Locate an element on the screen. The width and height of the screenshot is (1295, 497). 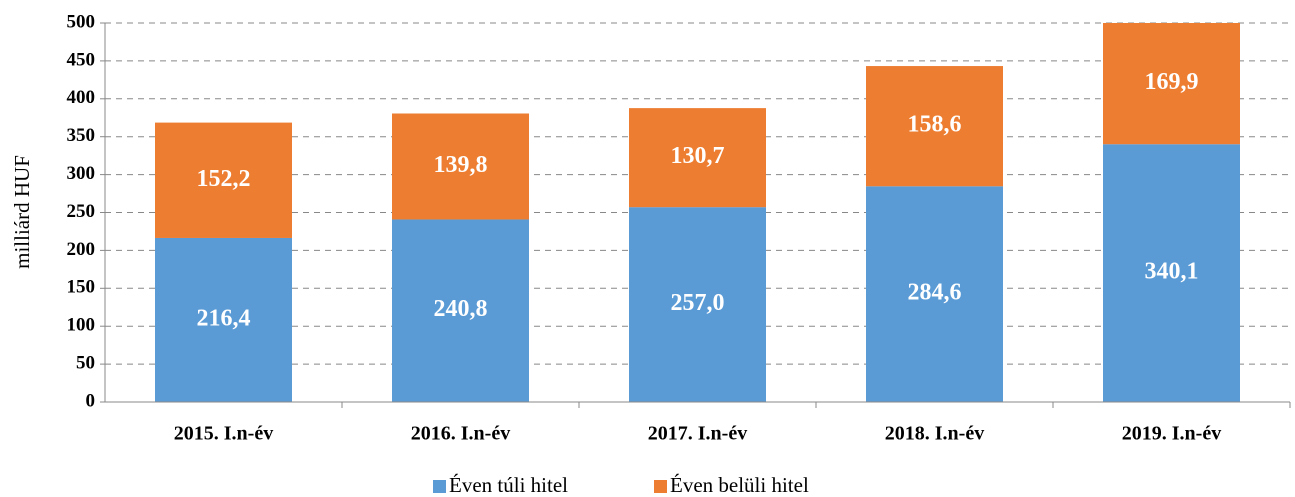
legend-label: Éven túli hitel is located at coordinates (508, 485).